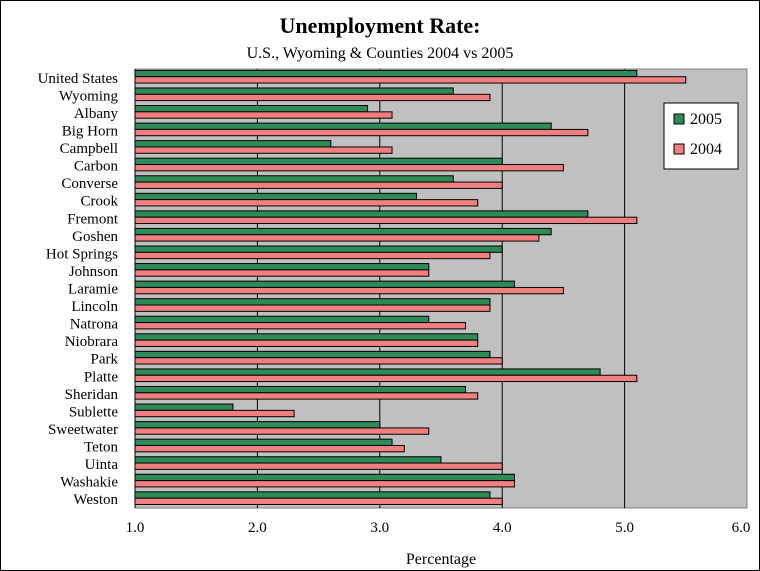 This screenshot has height=571, width=760. I want to click on bar-2004-sheridan, so click(306, 396).